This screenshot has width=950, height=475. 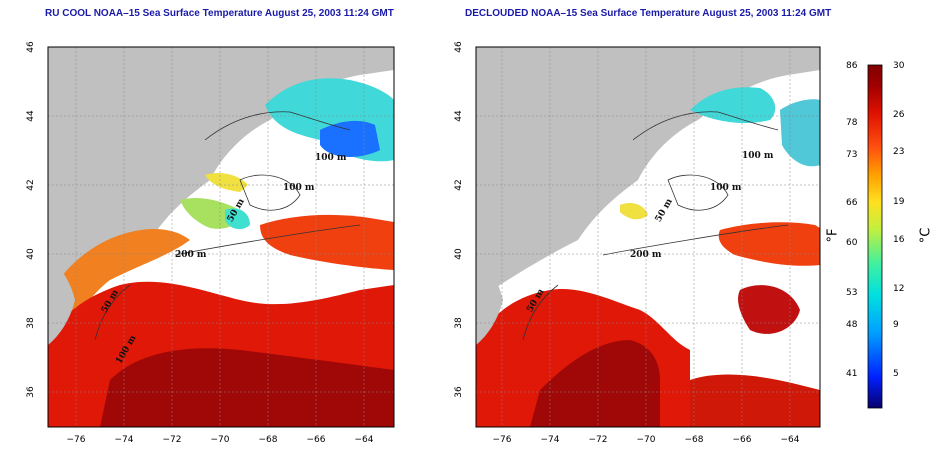 I want to click on fahrenheit-tick: 66, so click(x=852, y=203).